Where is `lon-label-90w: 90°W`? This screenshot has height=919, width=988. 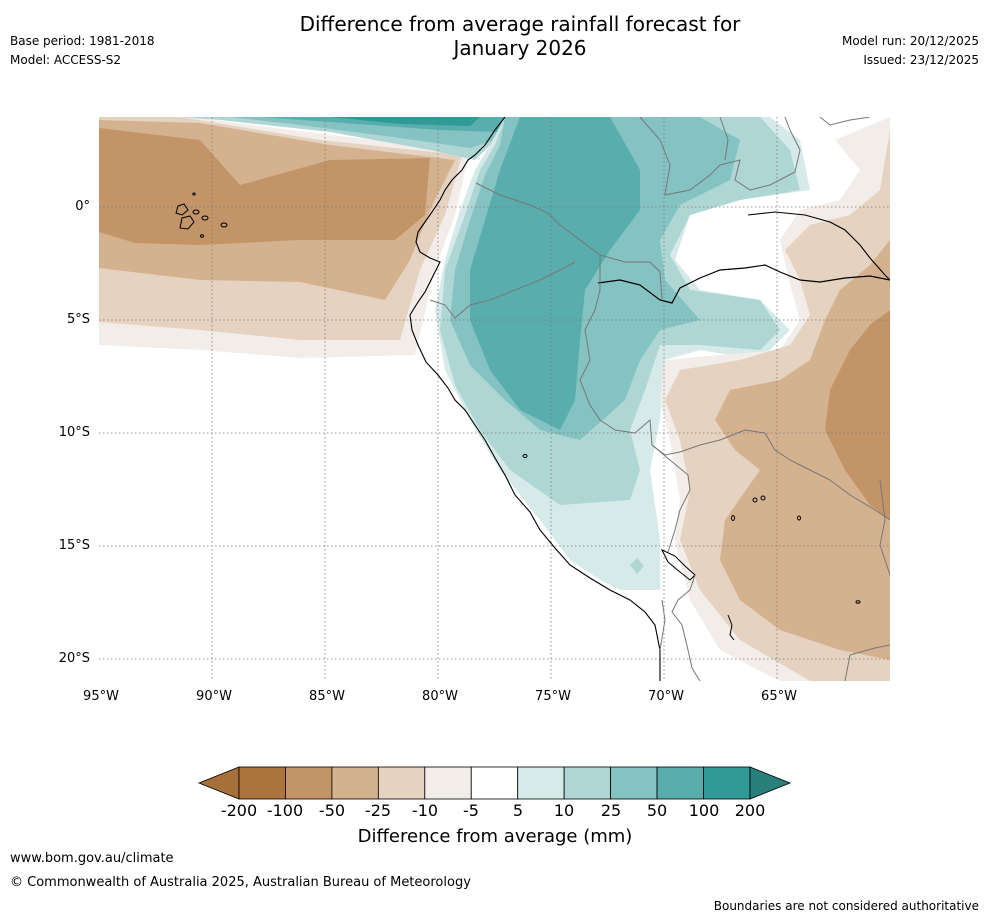
lon-label-90w: 90°W is located at coordinates (214, 696).